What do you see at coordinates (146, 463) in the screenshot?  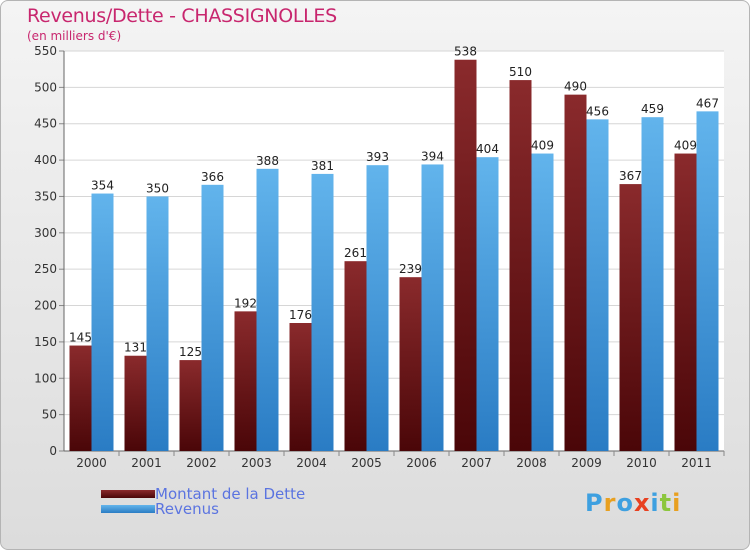 I see `x-tick-label: 2001` at bounding box center [146, 463].